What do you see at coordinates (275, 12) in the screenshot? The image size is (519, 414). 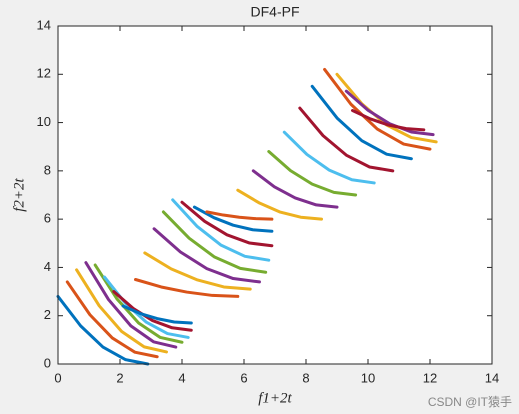 I see `chart-title: DF4-PF` at bounding box center [275, 12].